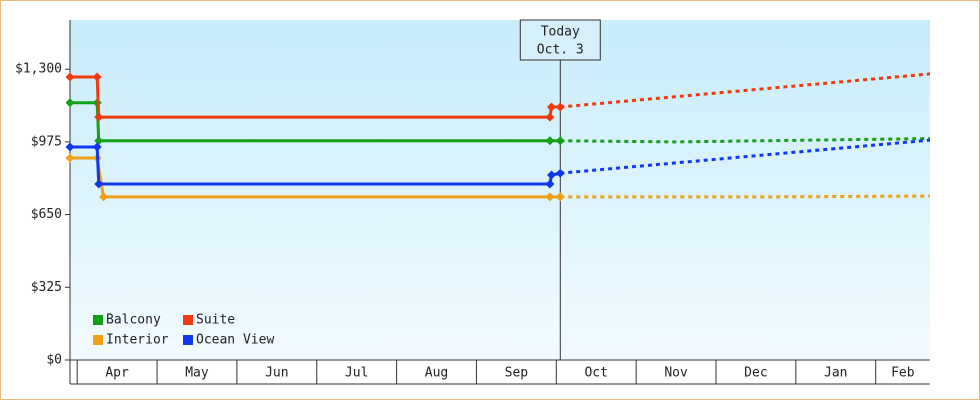 This screenshot has width=980, height=400. Describe the element at coordinates (137, 340) in the screenshot. I see `legend-label: Interior` at that location.